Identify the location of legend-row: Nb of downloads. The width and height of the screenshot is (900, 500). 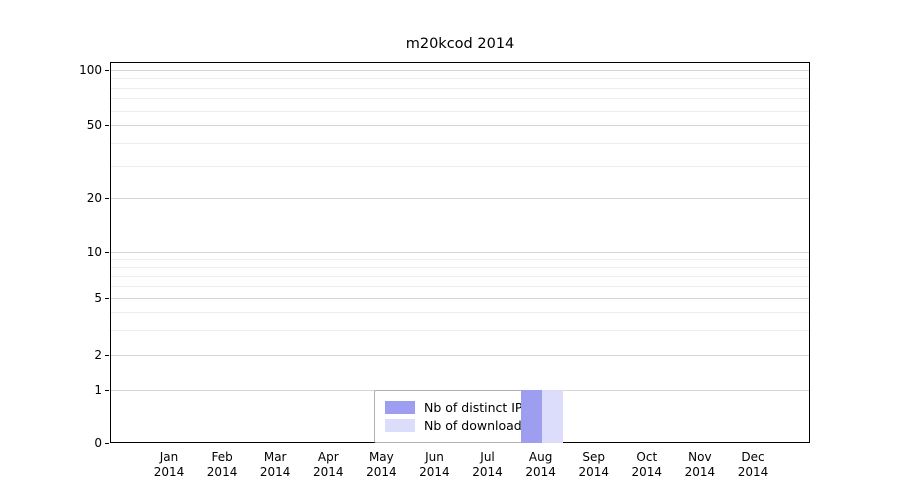
(457, 425).